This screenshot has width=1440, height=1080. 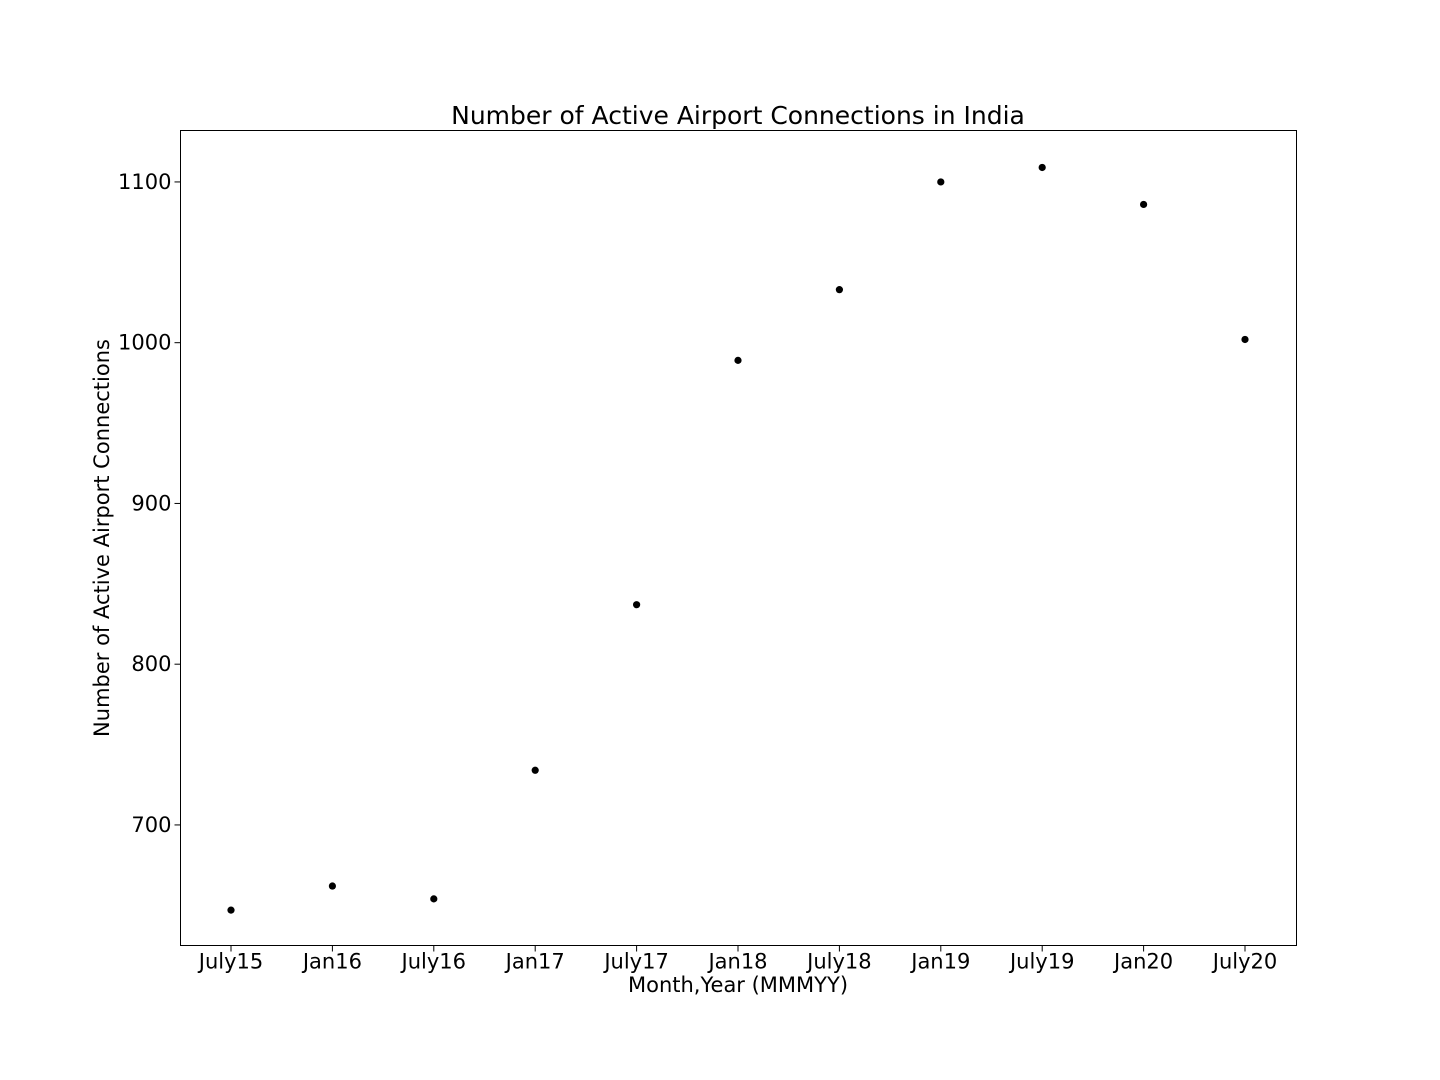 I want to click on x-tick-label: Jan19, so click(x=939, y=962).